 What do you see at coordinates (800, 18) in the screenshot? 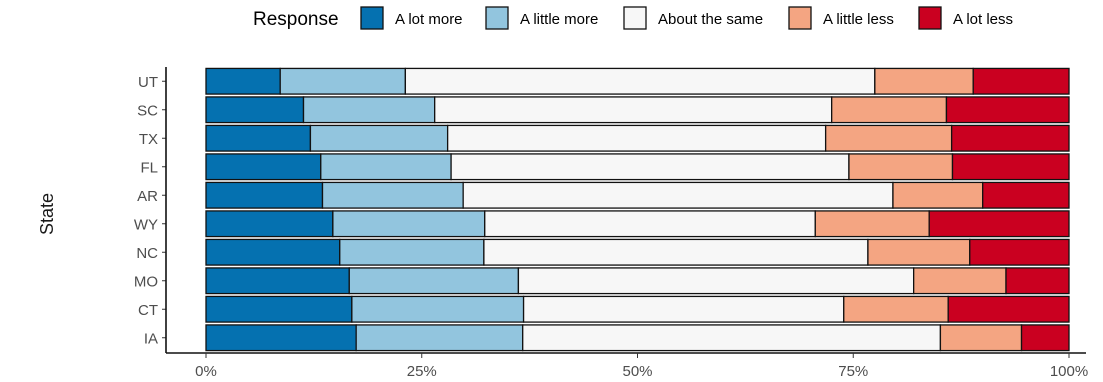
I see `legend-key-a-little-less` at bounding box center [800, 18].